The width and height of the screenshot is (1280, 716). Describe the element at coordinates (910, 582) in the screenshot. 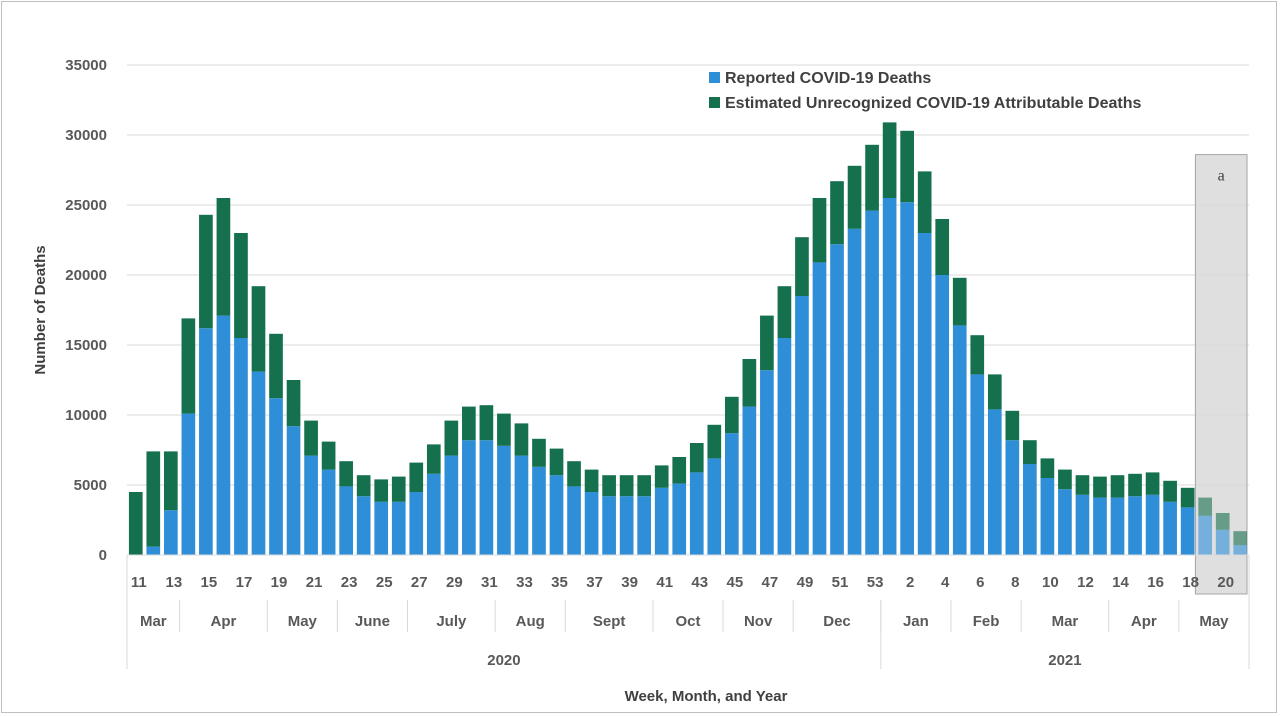

I see `x-week-label: 2` at that location.